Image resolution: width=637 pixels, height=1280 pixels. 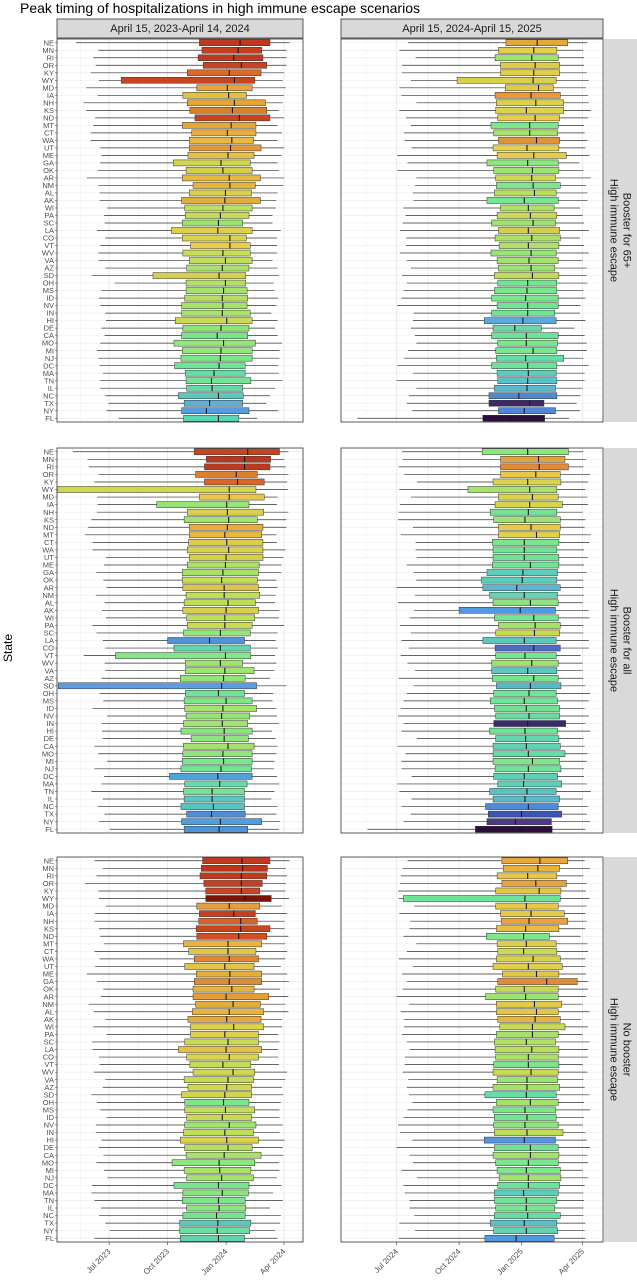 What do you see at coordinates (48, 185) in the screenshot?
I see `state-label: NM` at bounding box center [48, 185].